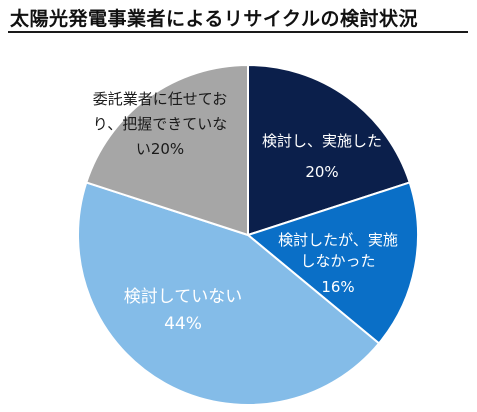 The height and width of the screenshot is (412, 477). What do you see at coordinates (160, 124) in the screenshot?
I see `slice-label-4-line-2: り、把握できていな` at bounding box center [160, 124].